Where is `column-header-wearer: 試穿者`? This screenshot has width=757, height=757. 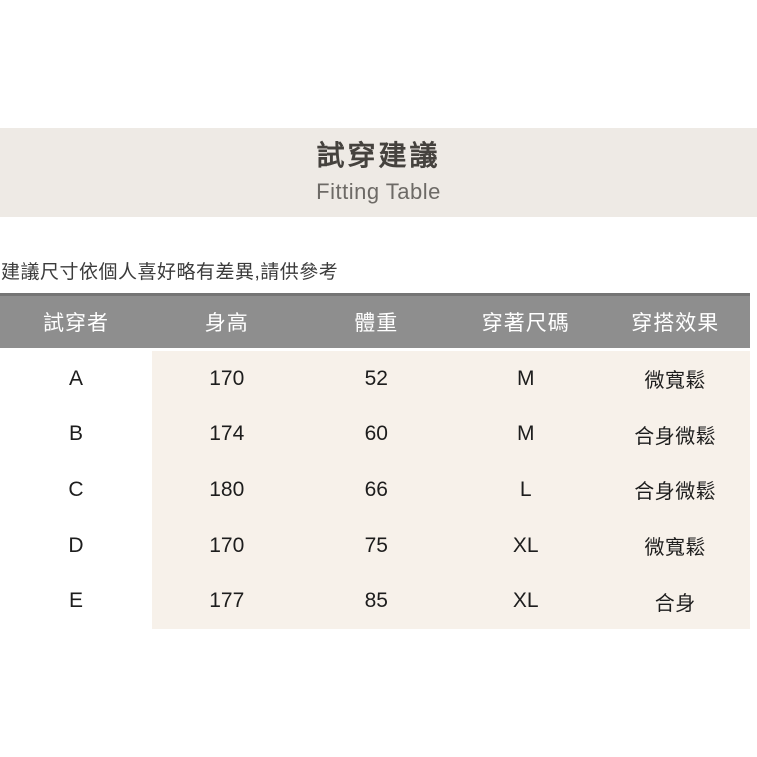 column-header-wearer: 試穿者 is located at coordinates (76, 323).